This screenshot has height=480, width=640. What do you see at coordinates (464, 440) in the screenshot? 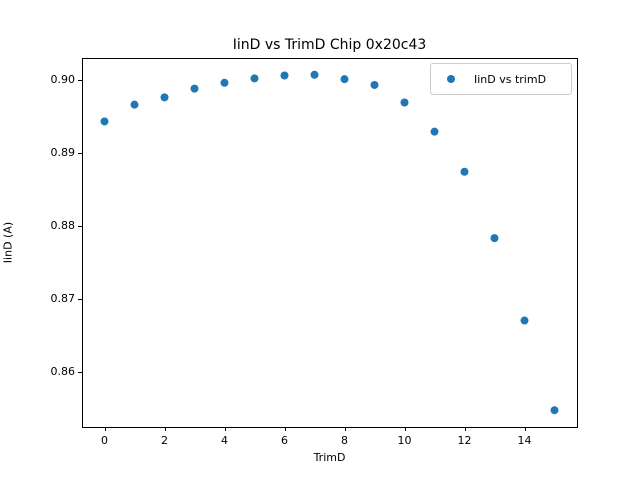
I see `x-tick-label: 12` at bounding box center [464, 440].